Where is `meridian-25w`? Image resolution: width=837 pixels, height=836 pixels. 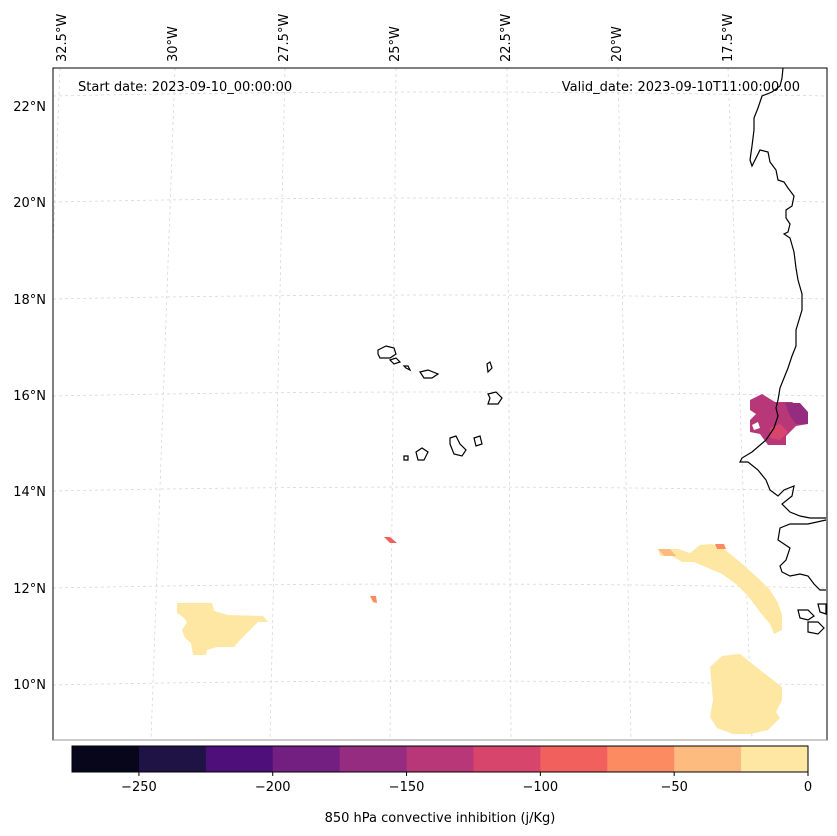
meridian-25w is located at coordinates (393, 404).